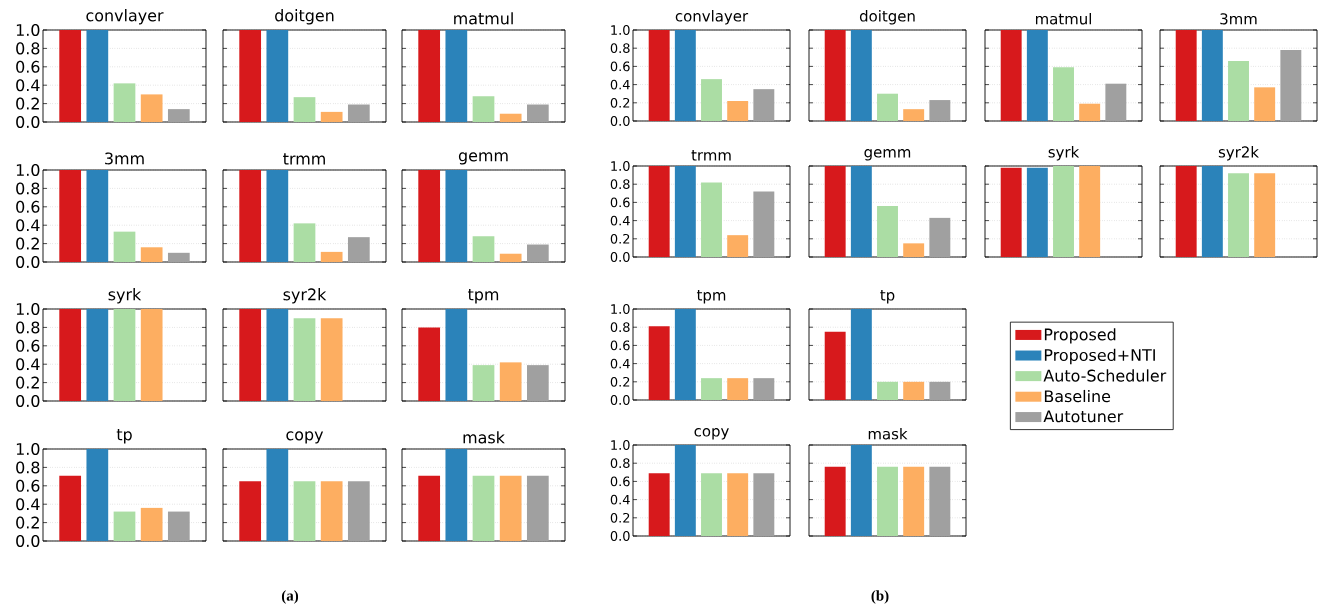 The height and width of the screenshot is (614, 1344). What do you see at coordinates (712, 17) in the screenshot?
I see `chart-title: convlayer` at bounding box center [712, 17].